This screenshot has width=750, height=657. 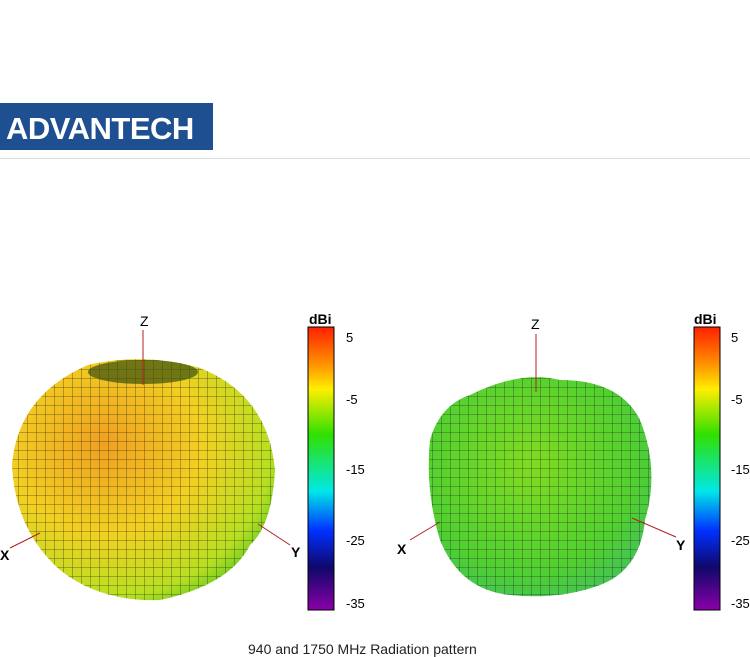 I want to click on logo-text: ADVANTECH, so click(x=100, y=128).